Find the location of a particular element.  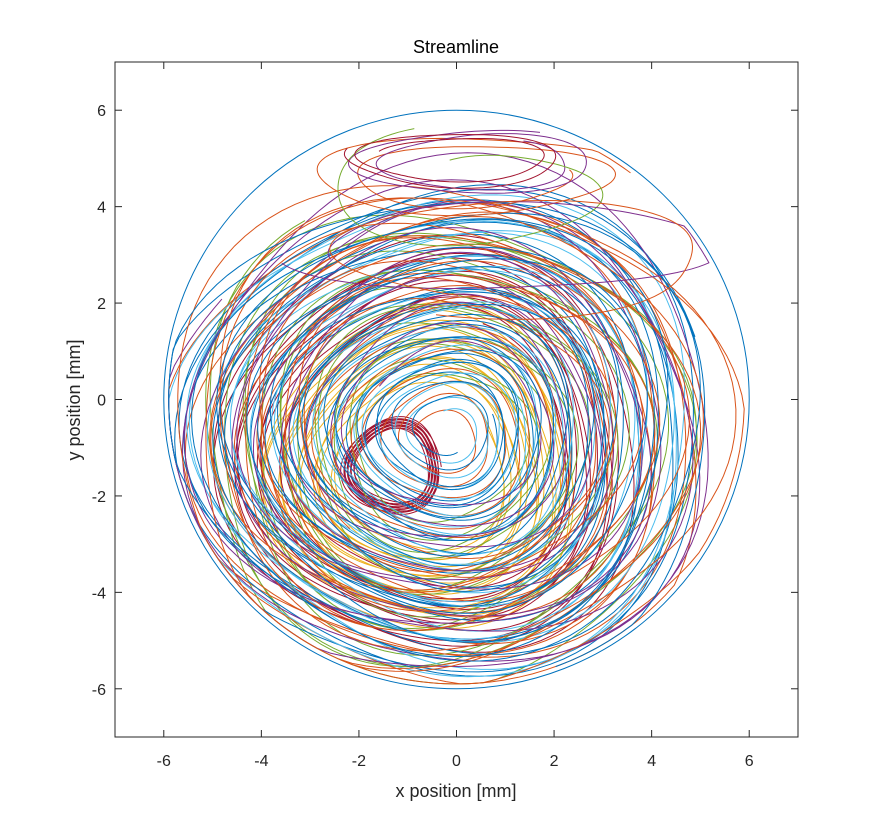

y-tick-label-3: 0 is located at coordinates (101, 401).